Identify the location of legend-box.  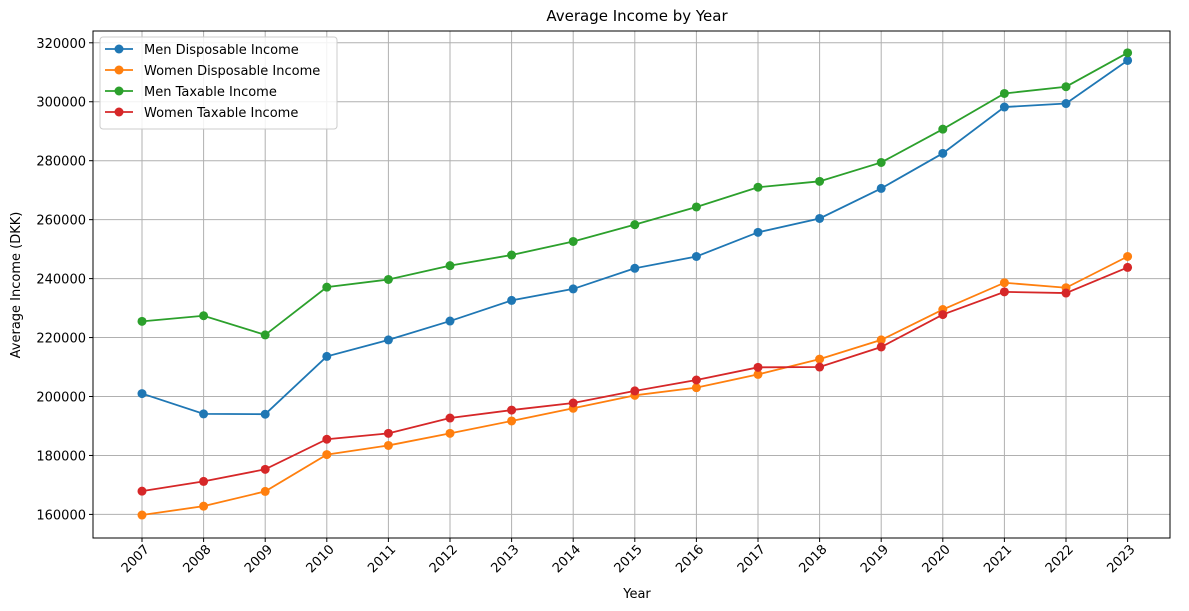
(218, 83).